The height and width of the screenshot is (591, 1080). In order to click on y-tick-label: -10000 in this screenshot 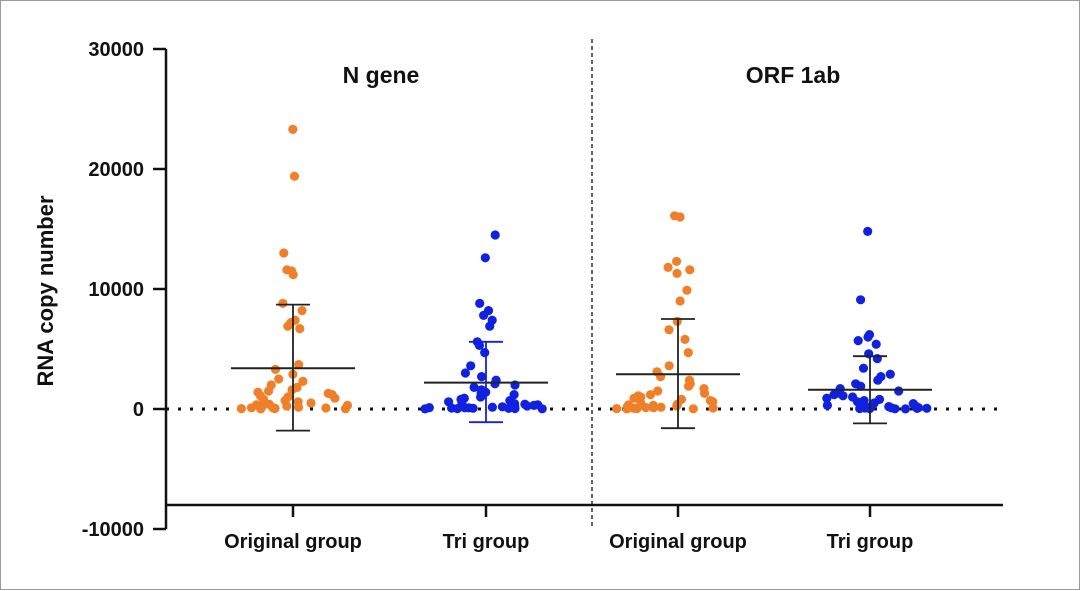, I will do `click(113, 530)`.